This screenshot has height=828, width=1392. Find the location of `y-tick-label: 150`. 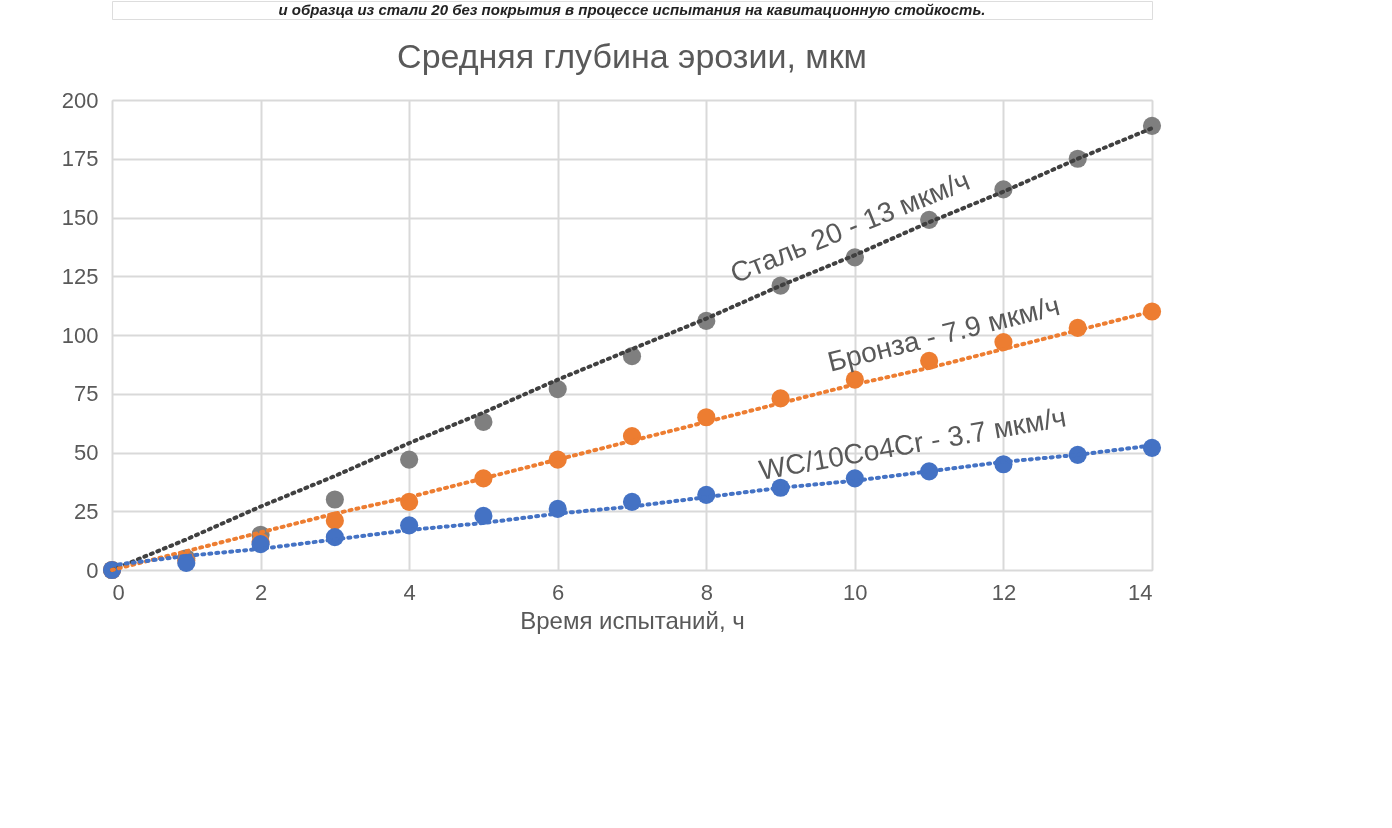

y-tick-label: 150 is located at coordinates (80, 217).